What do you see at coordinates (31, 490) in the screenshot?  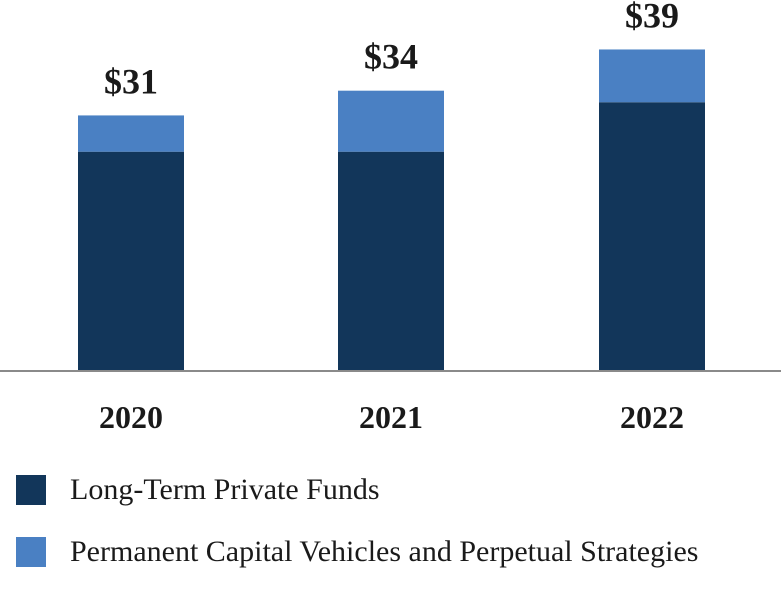 I see `legend-swatch-long-term-private-funds` at bounding box center [31, 490].